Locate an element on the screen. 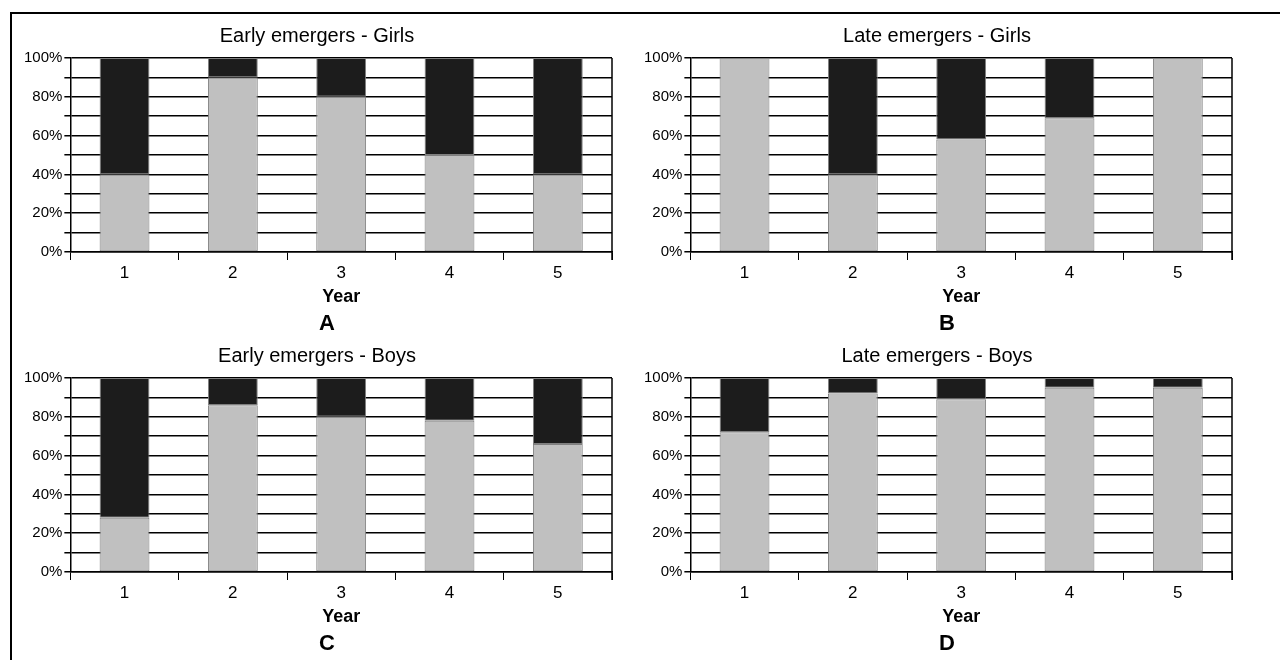  text: B is located at coordinates (947, 323).